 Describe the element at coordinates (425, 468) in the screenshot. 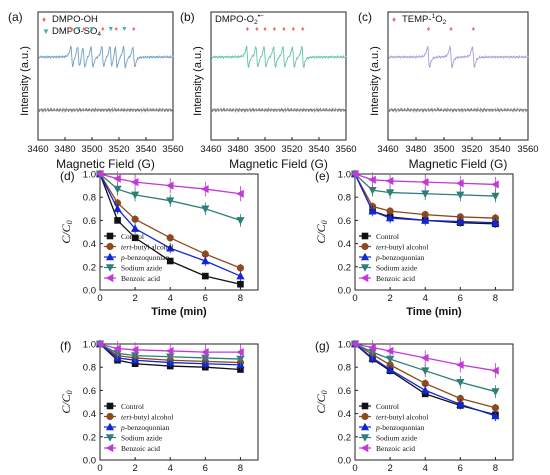

I see `x-tick-label: 4` at that location.